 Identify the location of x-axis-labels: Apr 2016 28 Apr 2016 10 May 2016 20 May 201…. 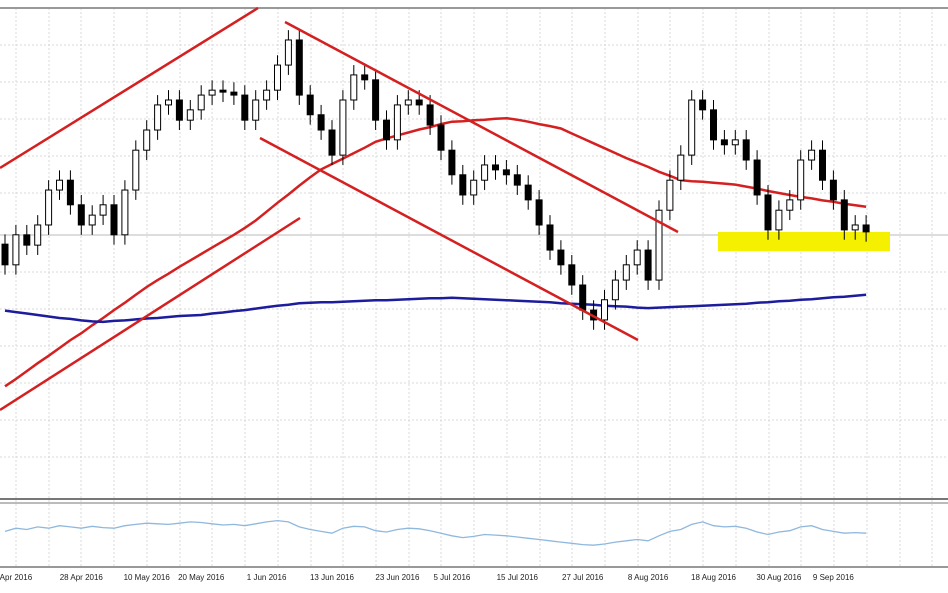
(427, 577).